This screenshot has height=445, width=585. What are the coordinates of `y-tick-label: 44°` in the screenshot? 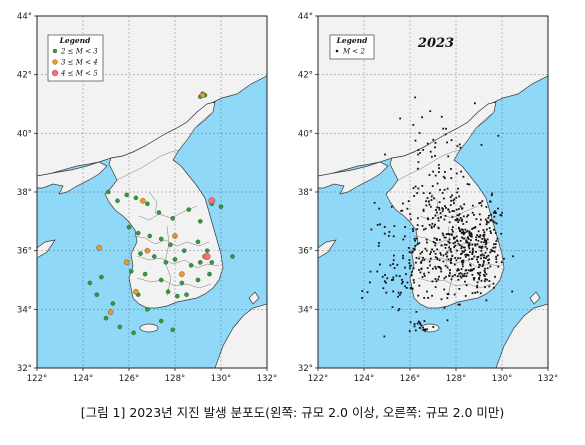 It's located at (24, 17).